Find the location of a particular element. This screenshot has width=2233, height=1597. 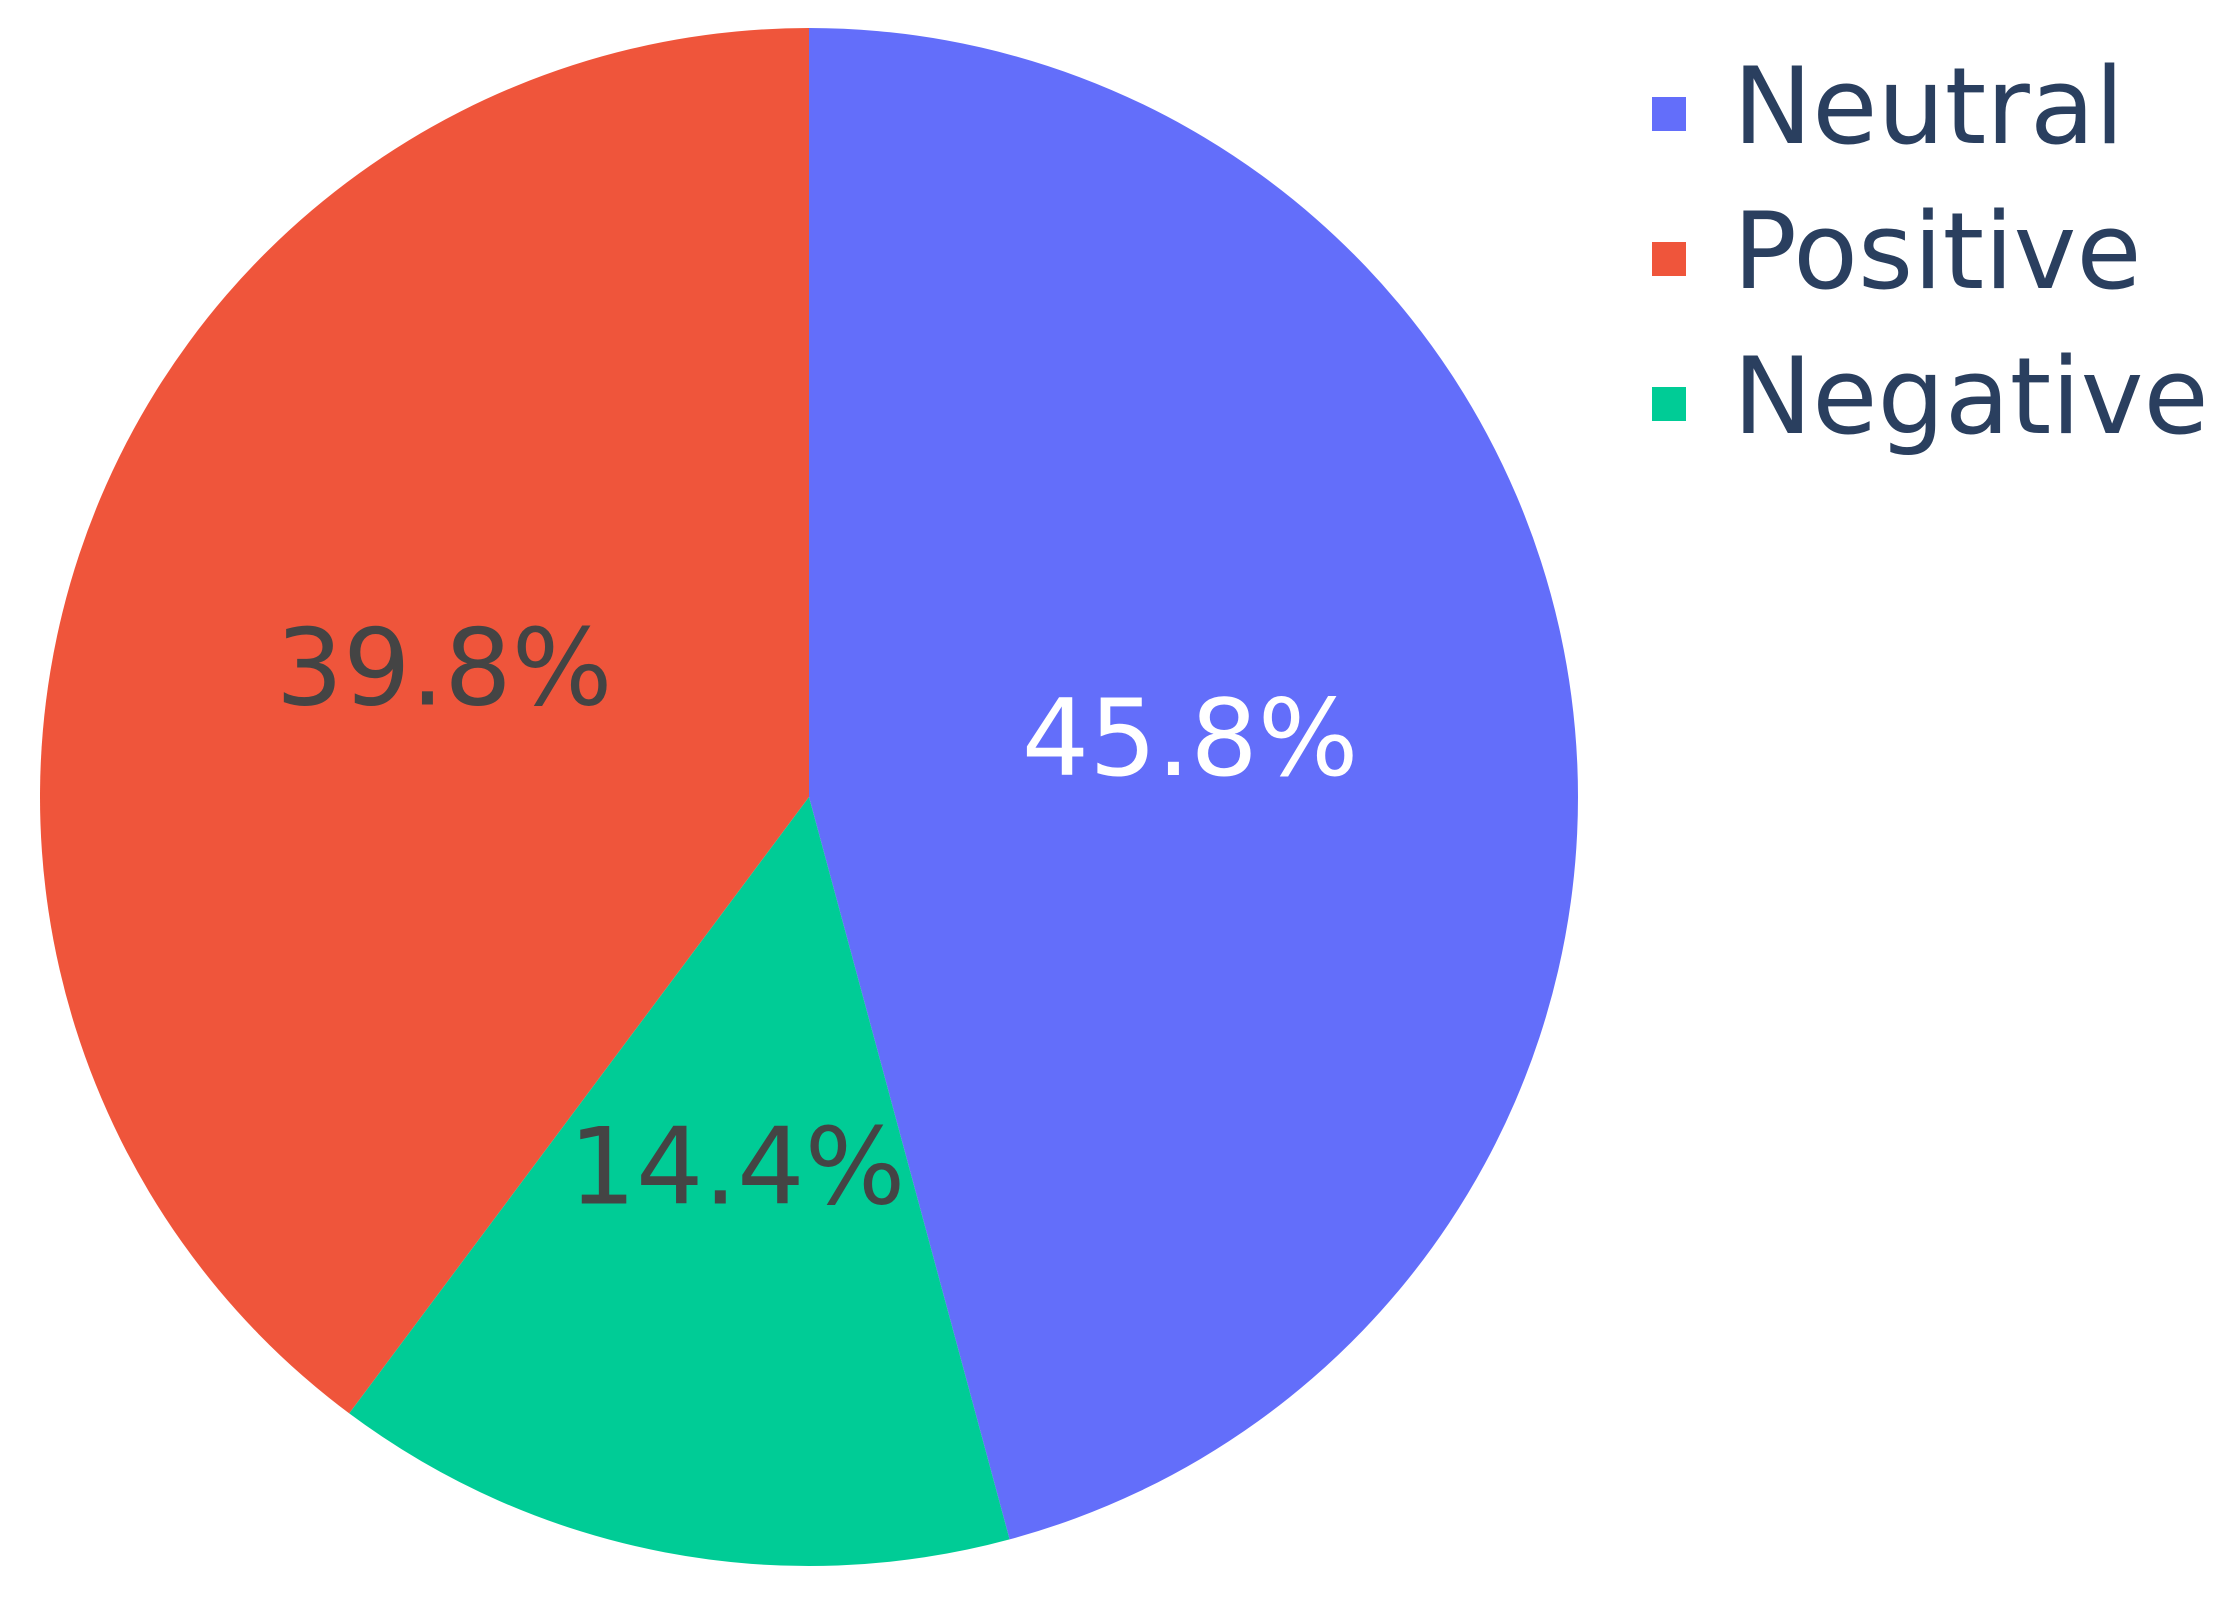

pie-slice is located at coordinates (679, 1181).